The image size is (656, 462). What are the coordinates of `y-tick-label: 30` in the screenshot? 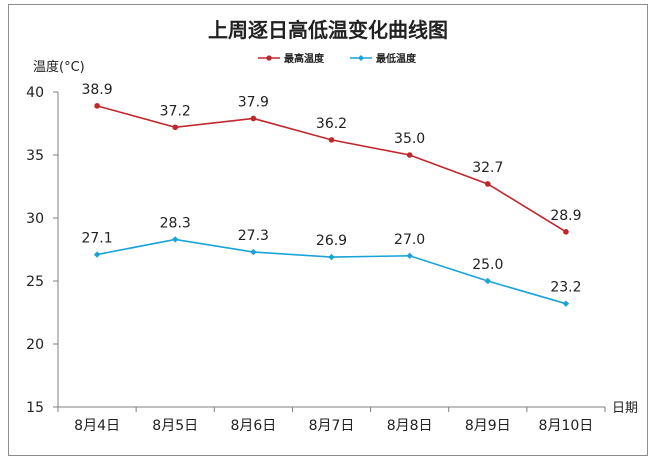 It's located at (35, 219).